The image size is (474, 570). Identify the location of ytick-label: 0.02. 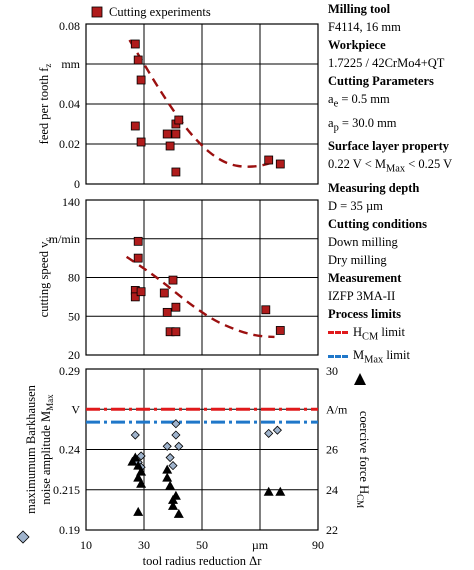
(69, 144).